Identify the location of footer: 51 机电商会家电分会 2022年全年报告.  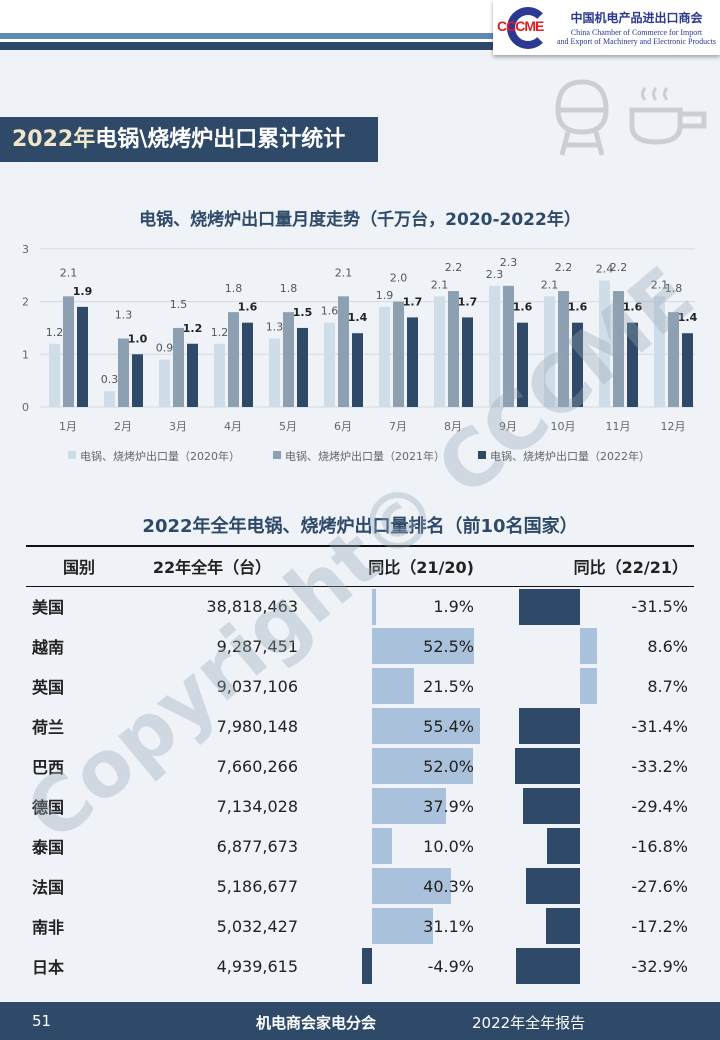
(360, 1021).